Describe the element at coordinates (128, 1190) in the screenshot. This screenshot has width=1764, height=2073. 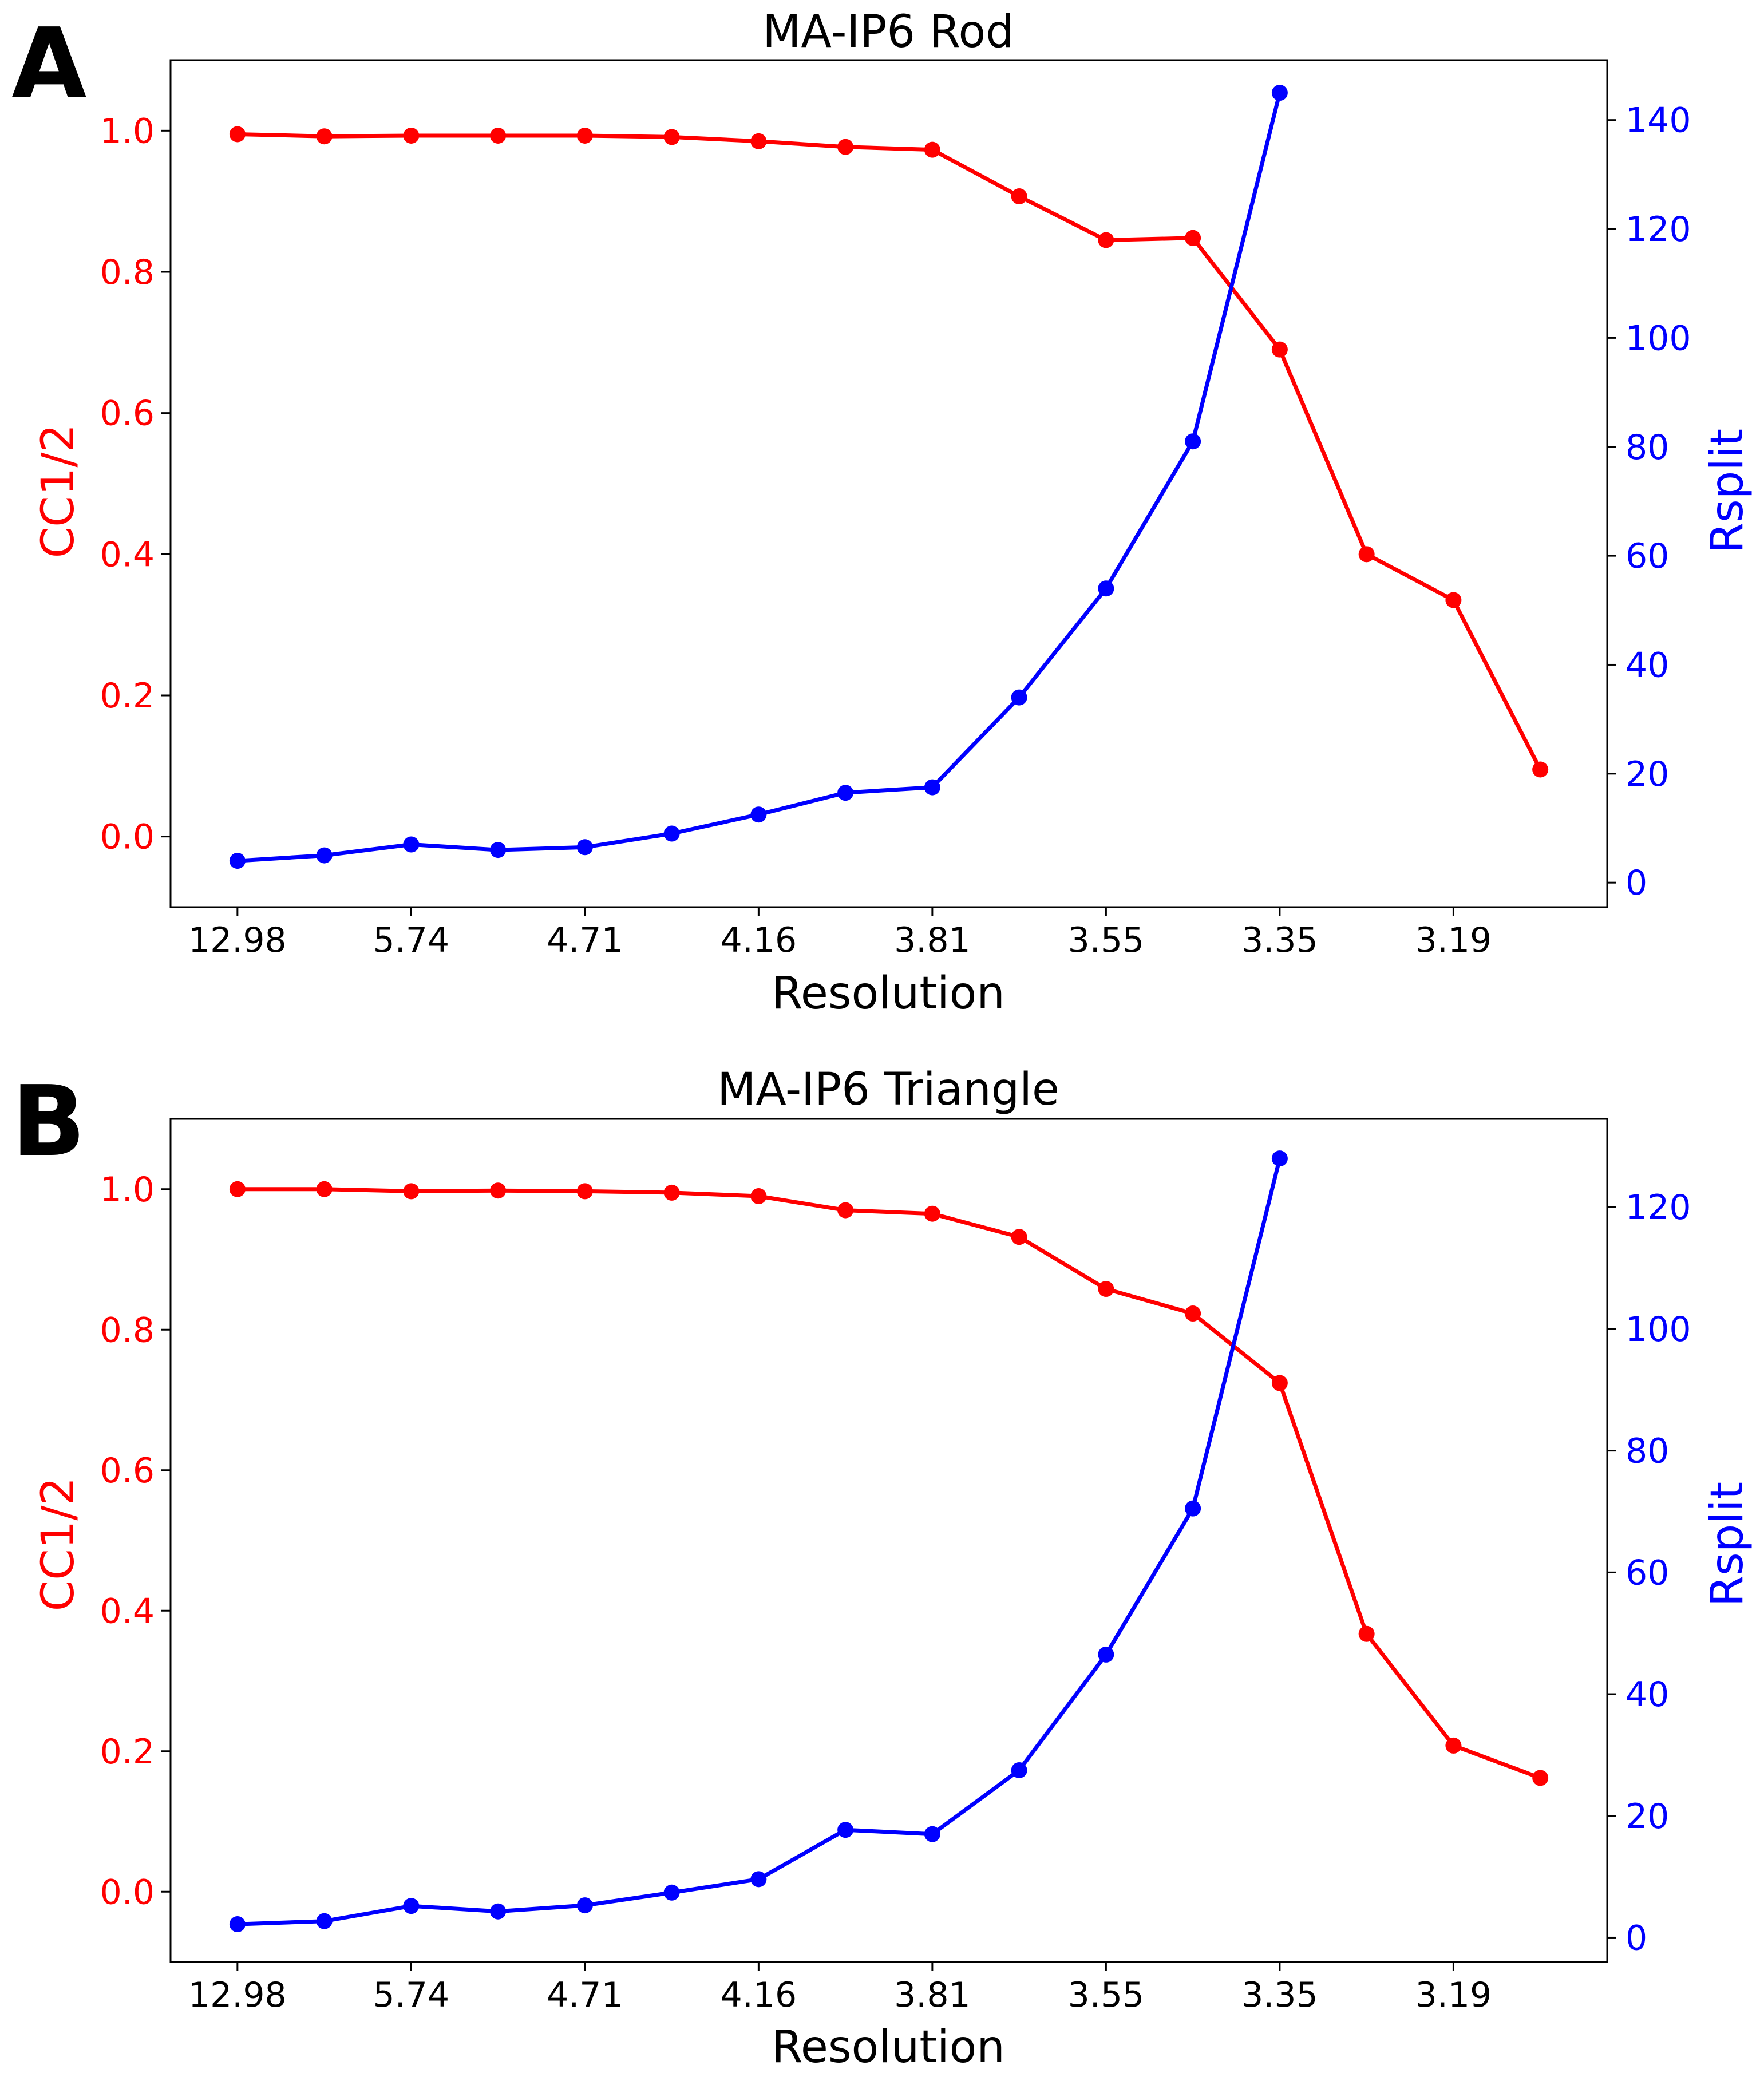
I see `panel-b-y-tick-label: 1.0` at that location.